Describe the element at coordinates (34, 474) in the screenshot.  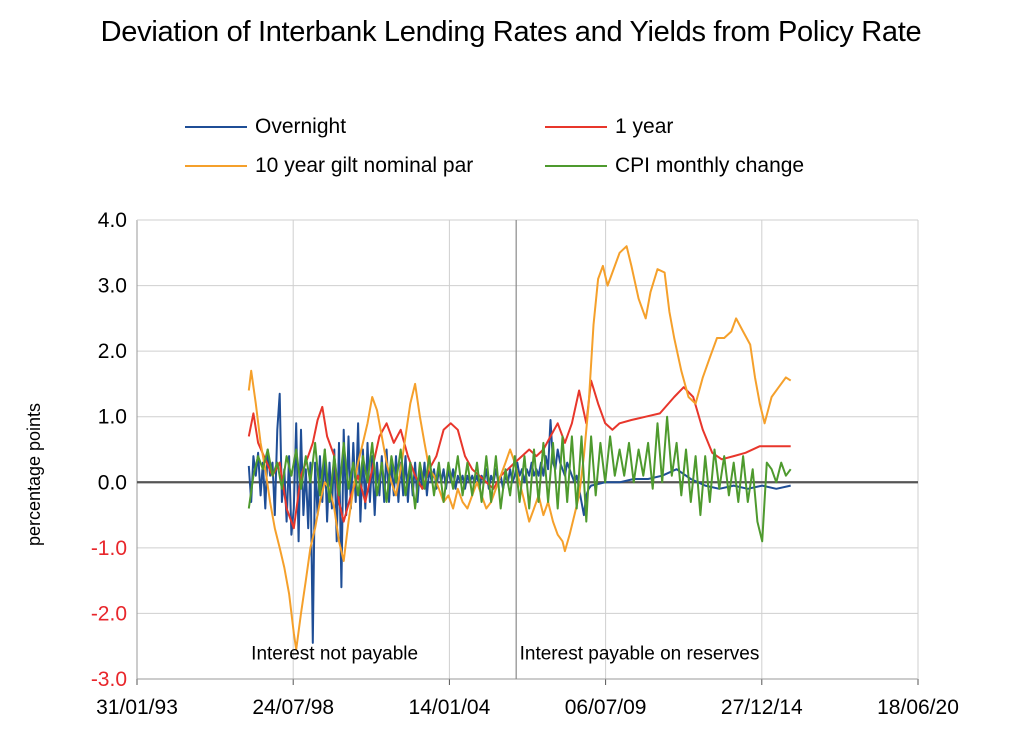
I see `y-axis-label: percentage points` at that location.